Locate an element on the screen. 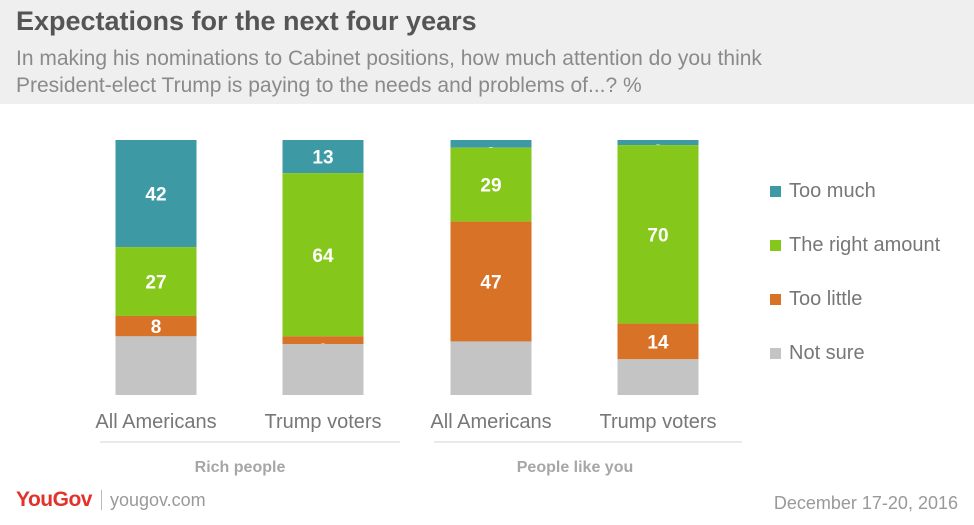  legend-label: The right amount is located at coordinates (865, 245).